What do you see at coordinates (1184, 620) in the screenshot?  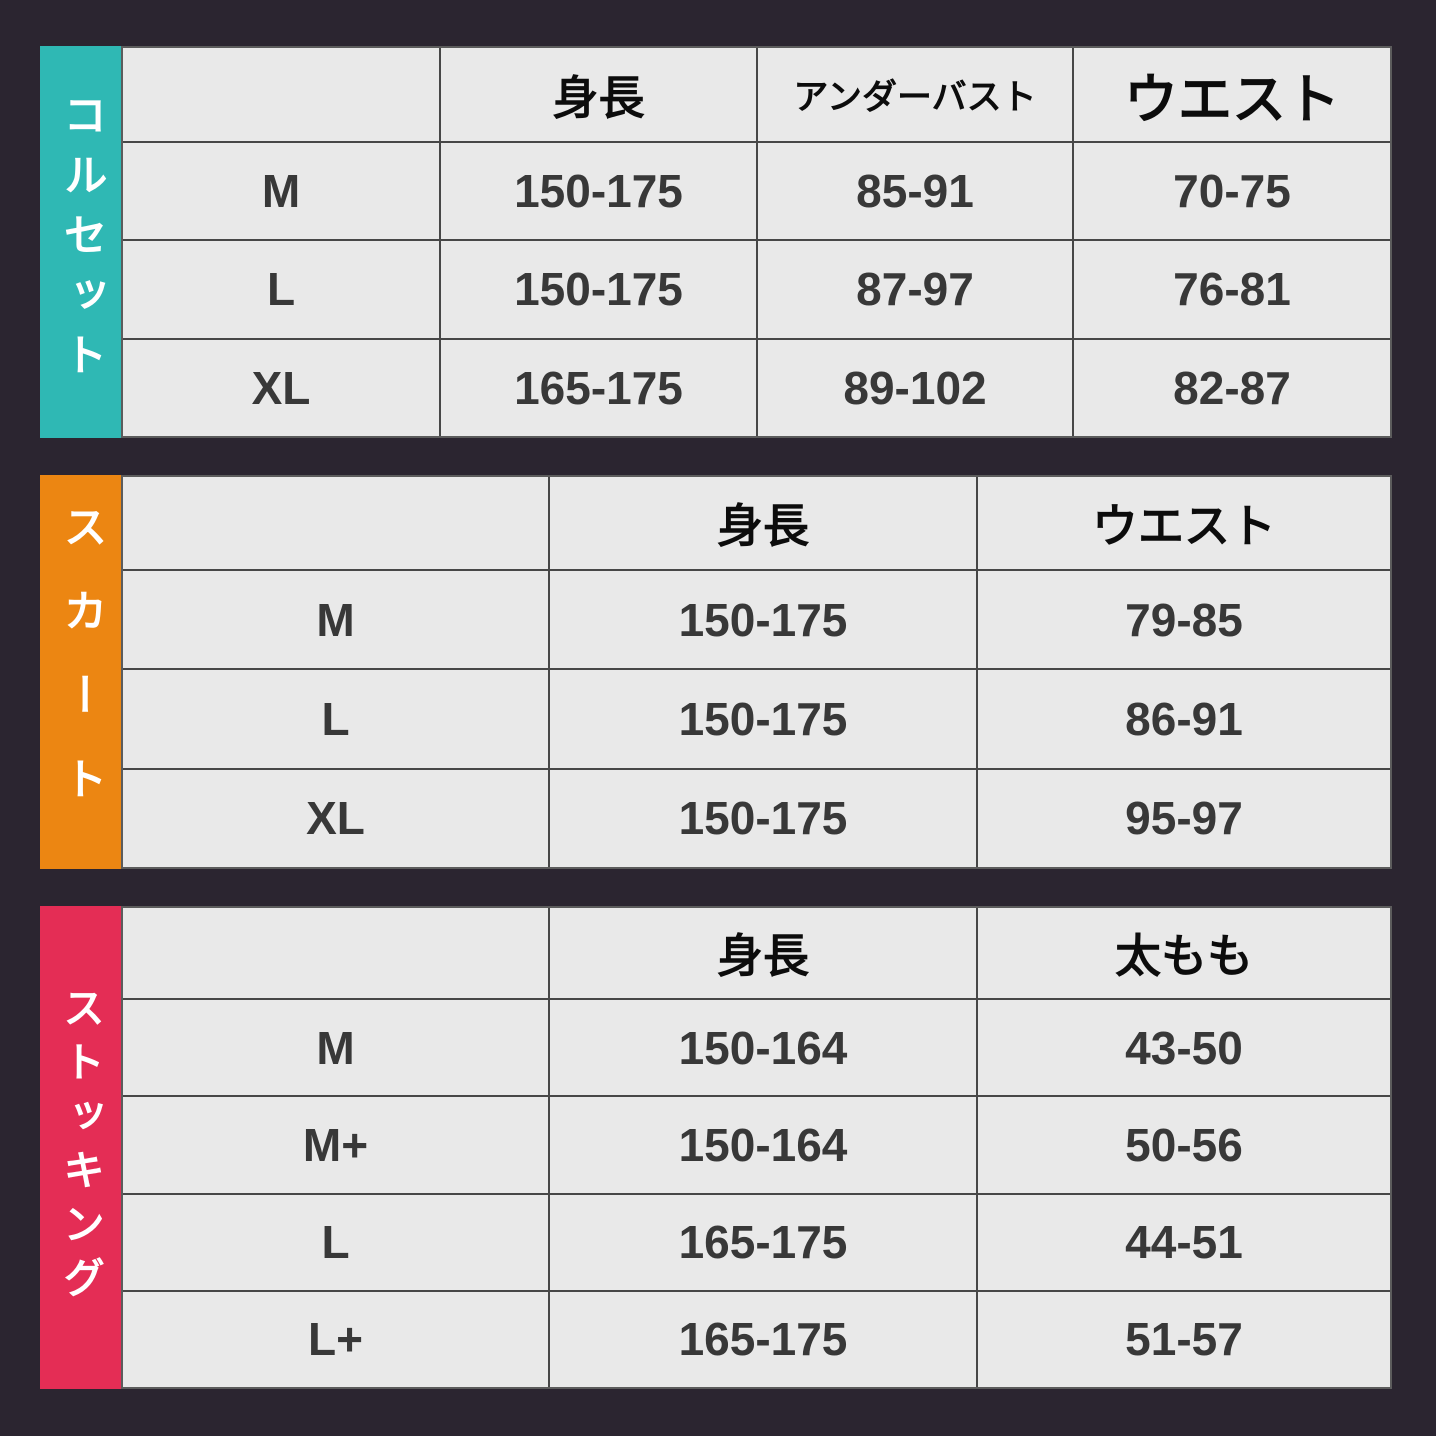 I see `skirt-value-cell: 79-85` at bounding box center [1184, 620].